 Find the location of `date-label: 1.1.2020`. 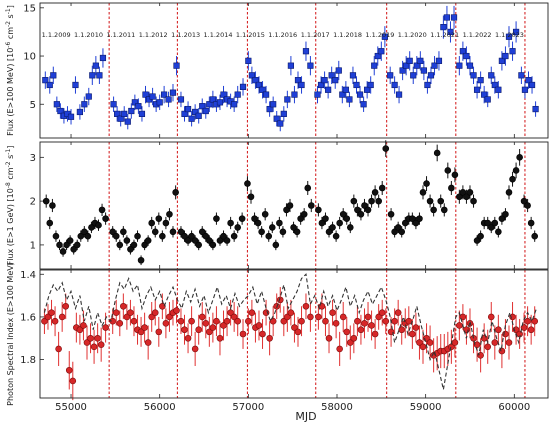

date-label: 1.1.2020 is located at coordinates (412, 35).